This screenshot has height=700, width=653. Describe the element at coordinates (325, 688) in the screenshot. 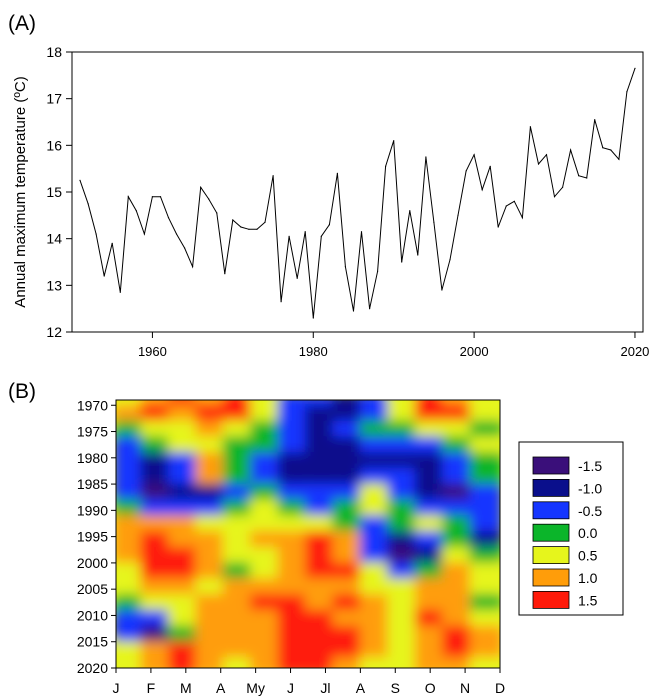

I see `month-tick-label: Jl` at that location.